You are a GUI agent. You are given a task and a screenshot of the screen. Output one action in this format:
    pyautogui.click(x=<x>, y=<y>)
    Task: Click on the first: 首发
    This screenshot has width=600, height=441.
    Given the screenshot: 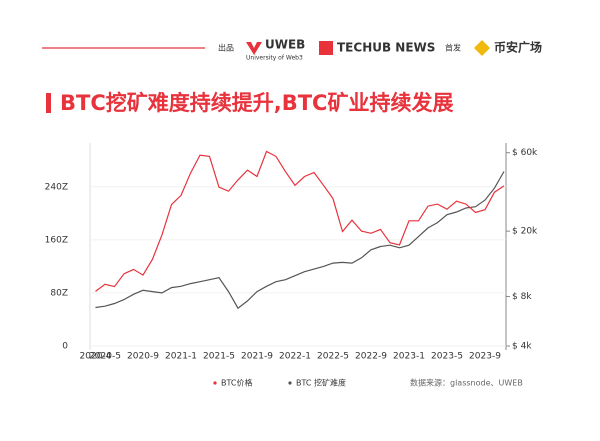 What is the action you would take?
    pyautogui.click(x=453, y=48)
    